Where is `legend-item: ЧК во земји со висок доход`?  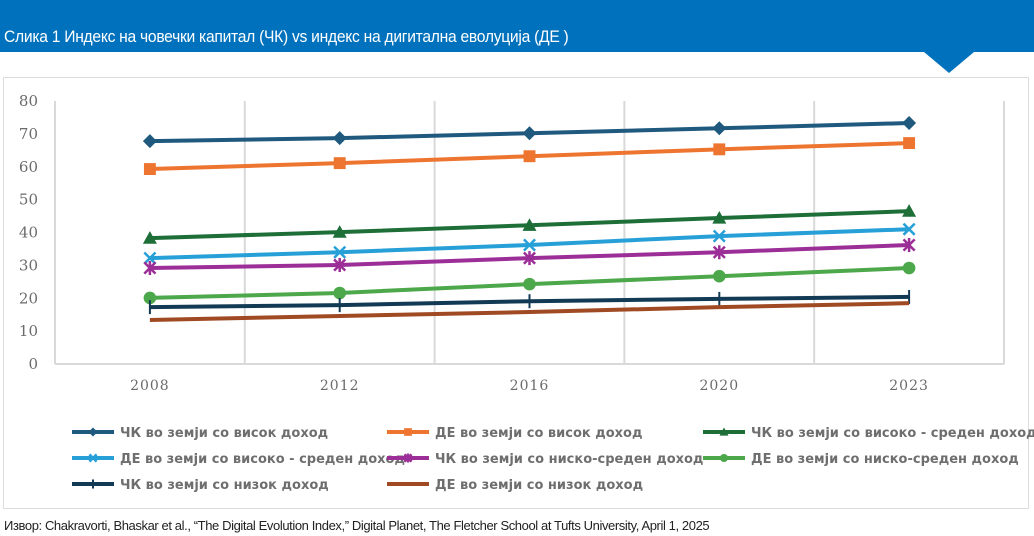
legend-item: ЧК во земји со висок доход is located at coordinates (200, 433).